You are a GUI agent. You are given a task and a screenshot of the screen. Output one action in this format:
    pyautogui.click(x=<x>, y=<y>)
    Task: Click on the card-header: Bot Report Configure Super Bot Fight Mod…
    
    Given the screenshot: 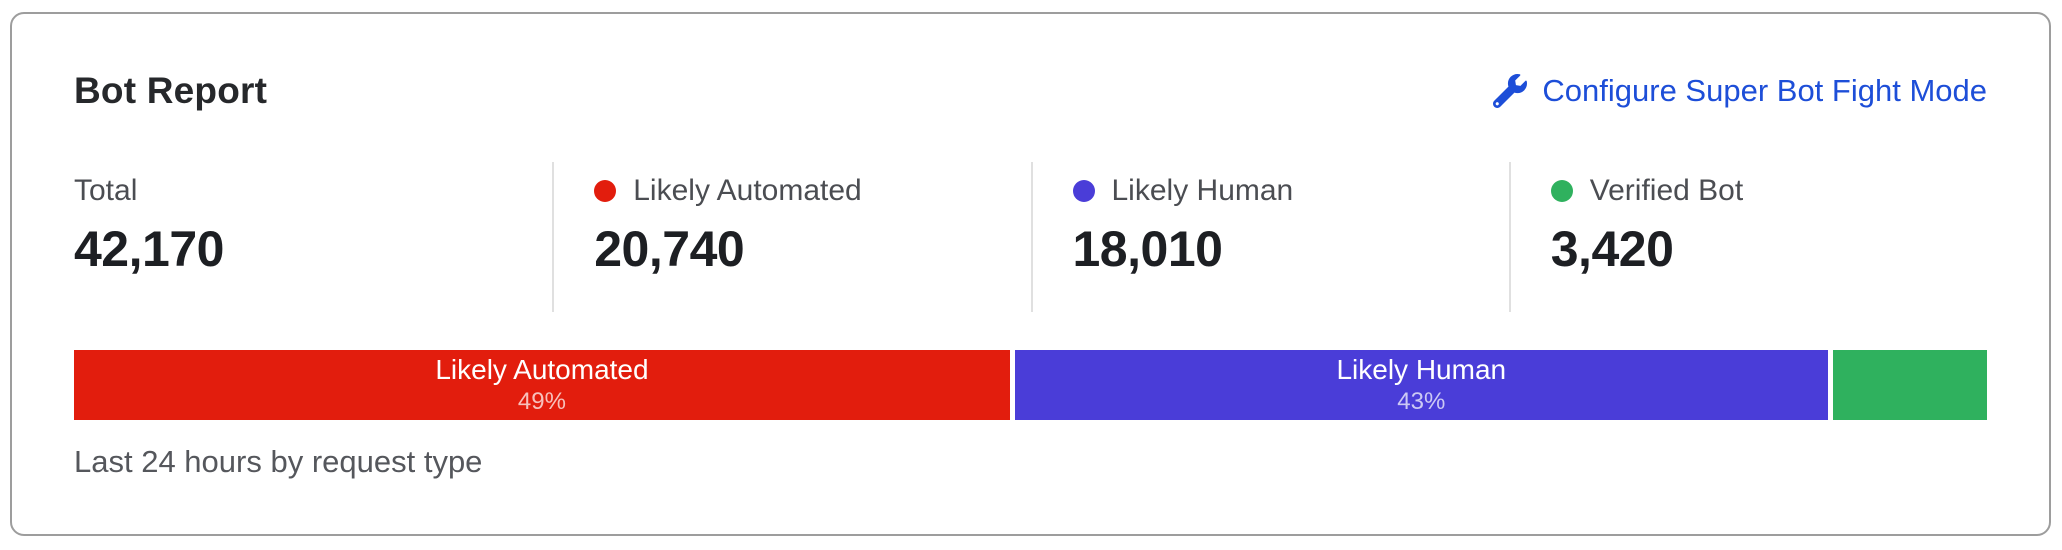 What is the action you would take?
    pyautogui.click(x=1030, y=91)
    